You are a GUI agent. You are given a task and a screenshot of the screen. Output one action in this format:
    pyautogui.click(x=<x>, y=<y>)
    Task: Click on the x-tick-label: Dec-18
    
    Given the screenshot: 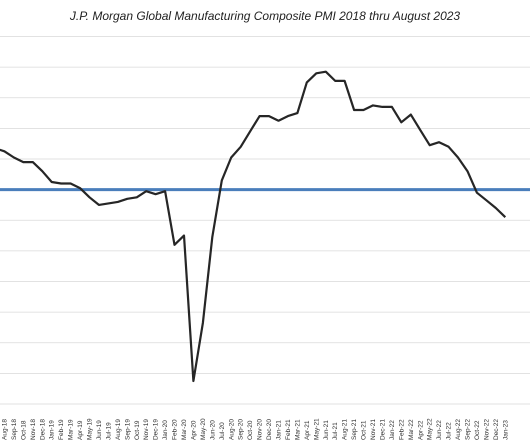 What is the action you would take?
    pyautogui.click(x=42, y=429)
    